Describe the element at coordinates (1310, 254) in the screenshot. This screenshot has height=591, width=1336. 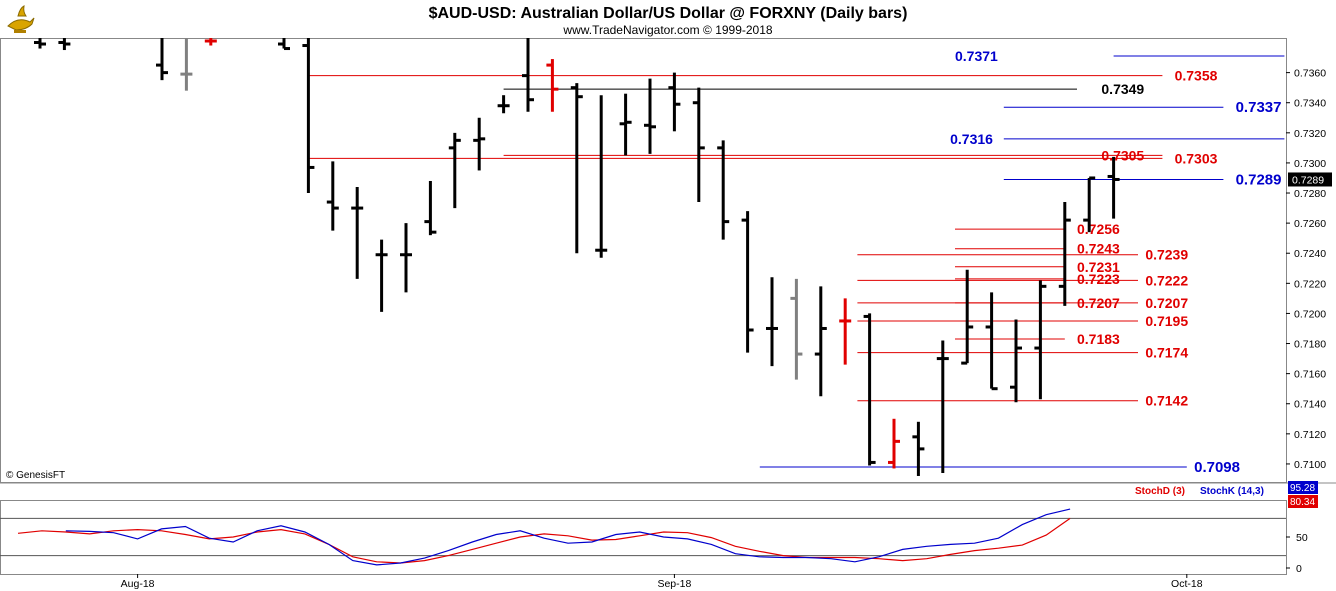
I see `price-tick-label: 0.7240` at that location.